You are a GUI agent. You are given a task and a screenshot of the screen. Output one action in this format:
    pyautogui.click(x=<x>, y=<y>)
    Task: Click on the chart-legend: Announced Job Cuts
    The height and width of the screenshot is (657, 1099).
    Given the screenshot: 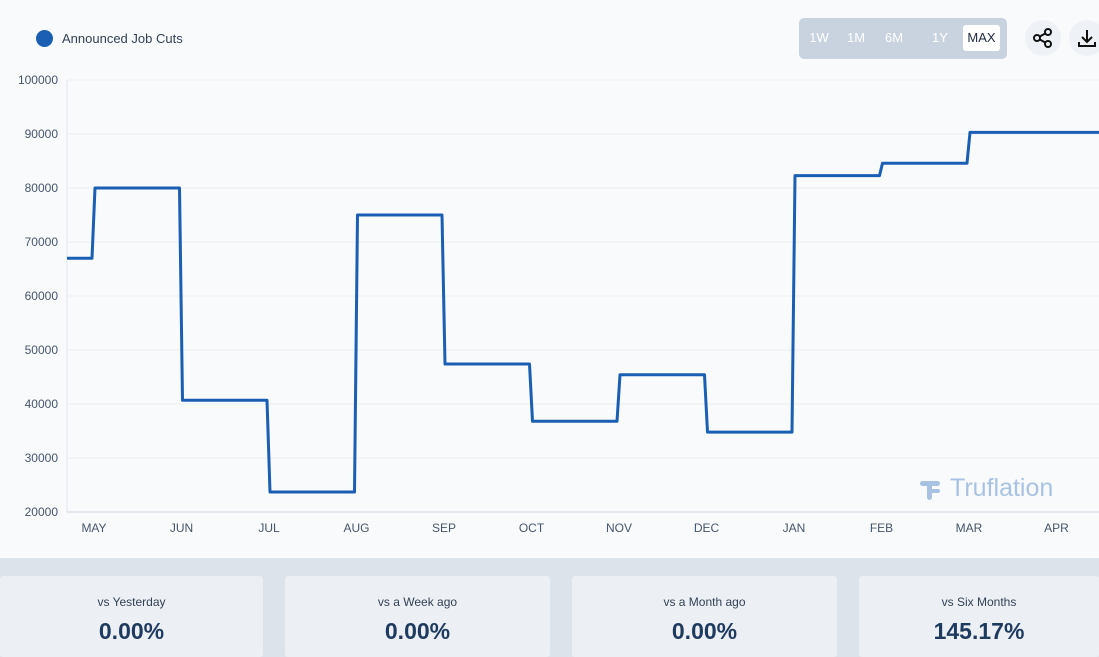 What is the action you would take?
    pyautogui.click(x=109, y=38)
    